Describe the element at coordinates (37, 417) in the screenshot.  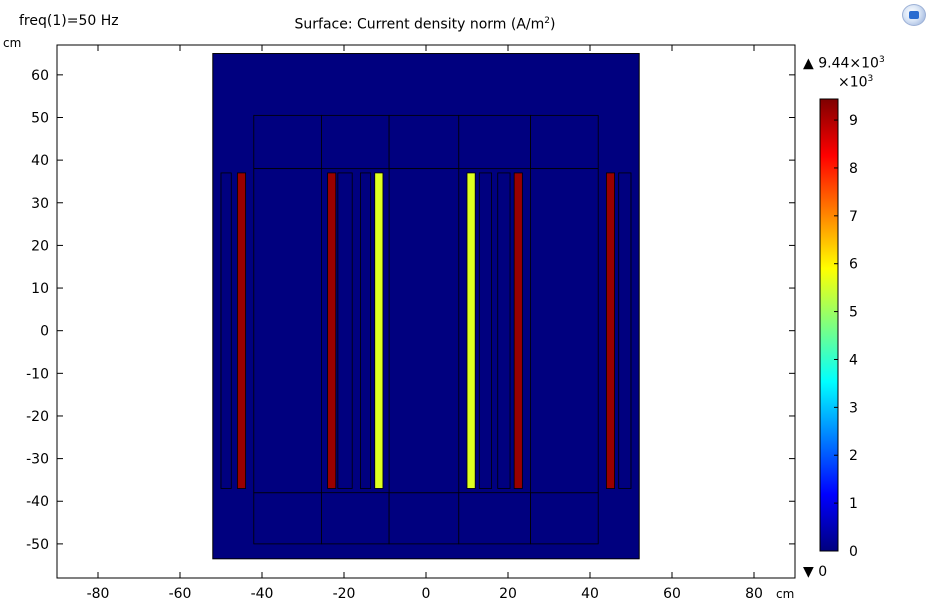
I see `y-tick-label: -20` at that location.